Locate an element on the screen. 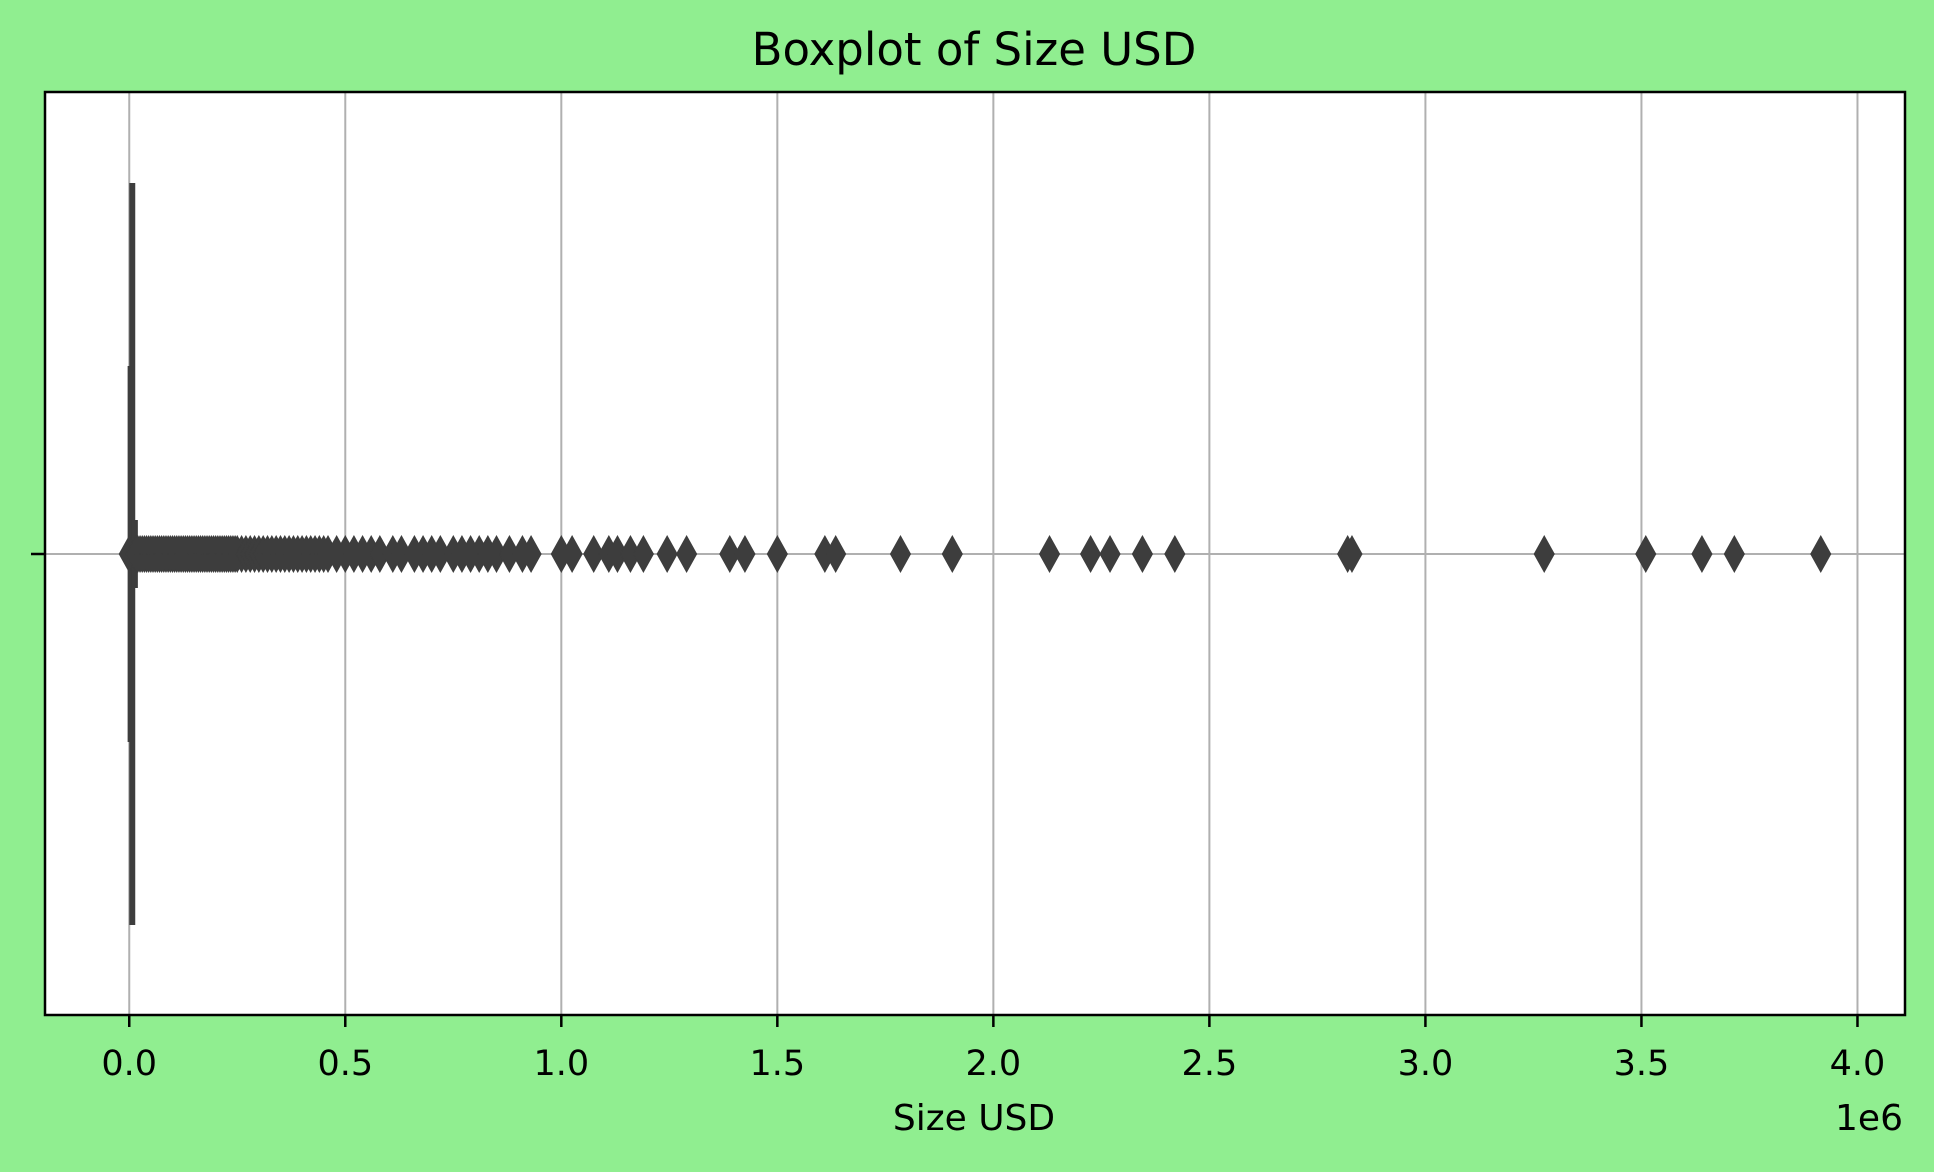  chart-title: Boxplot of Size USD is located at coordinates (974, 49).